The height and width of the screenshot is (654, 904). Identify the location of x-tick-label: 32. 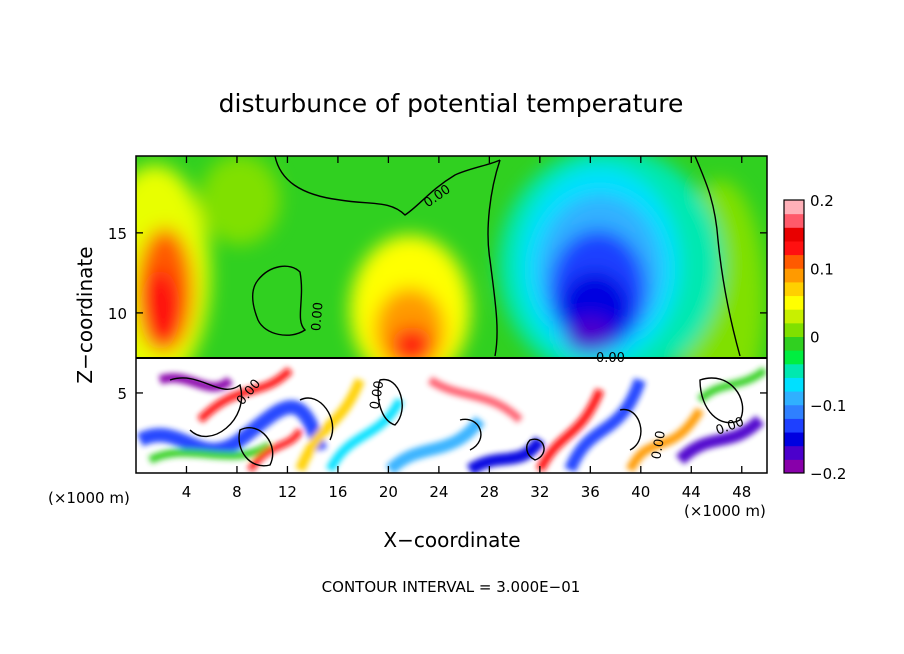
(539, 492).